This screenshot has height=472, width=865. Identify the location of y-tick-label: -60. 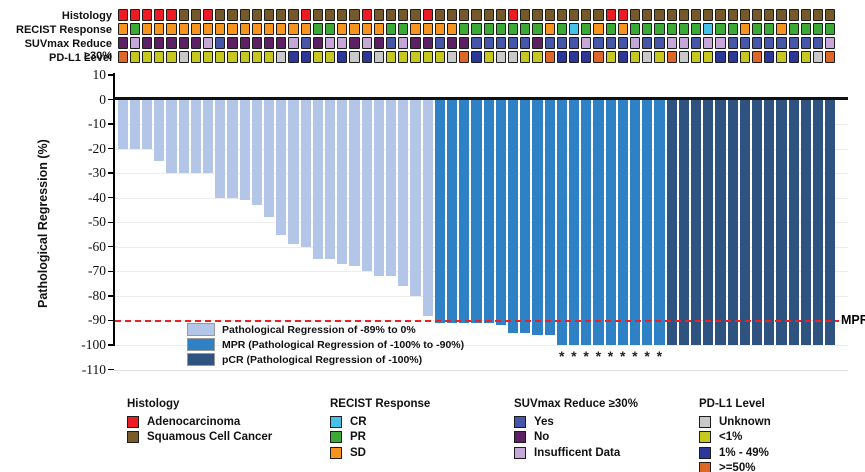
(97, 246).